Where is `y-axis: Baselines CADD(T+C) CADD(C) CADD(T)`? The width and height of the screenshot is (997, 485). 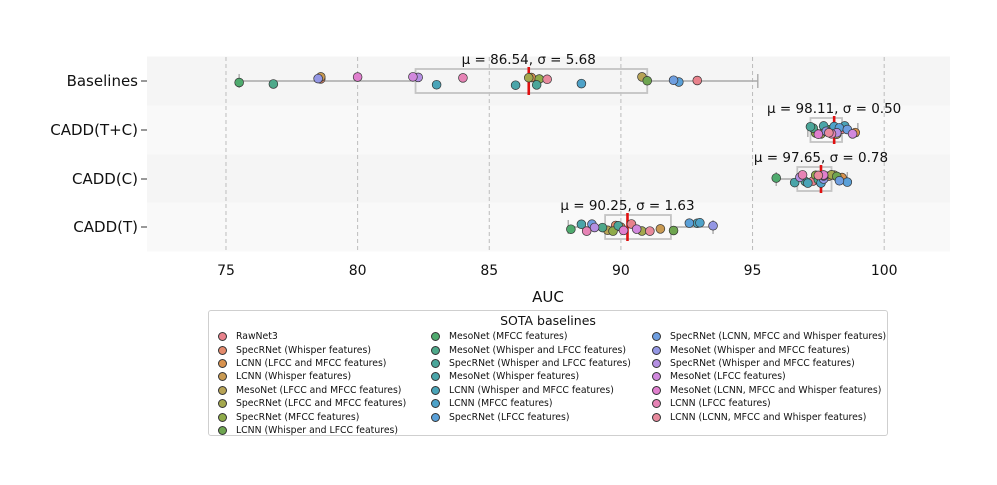 y-axis: Baselines CADD(T+C) CADD(C) CADD(T) is located at coordinates (98, 154).